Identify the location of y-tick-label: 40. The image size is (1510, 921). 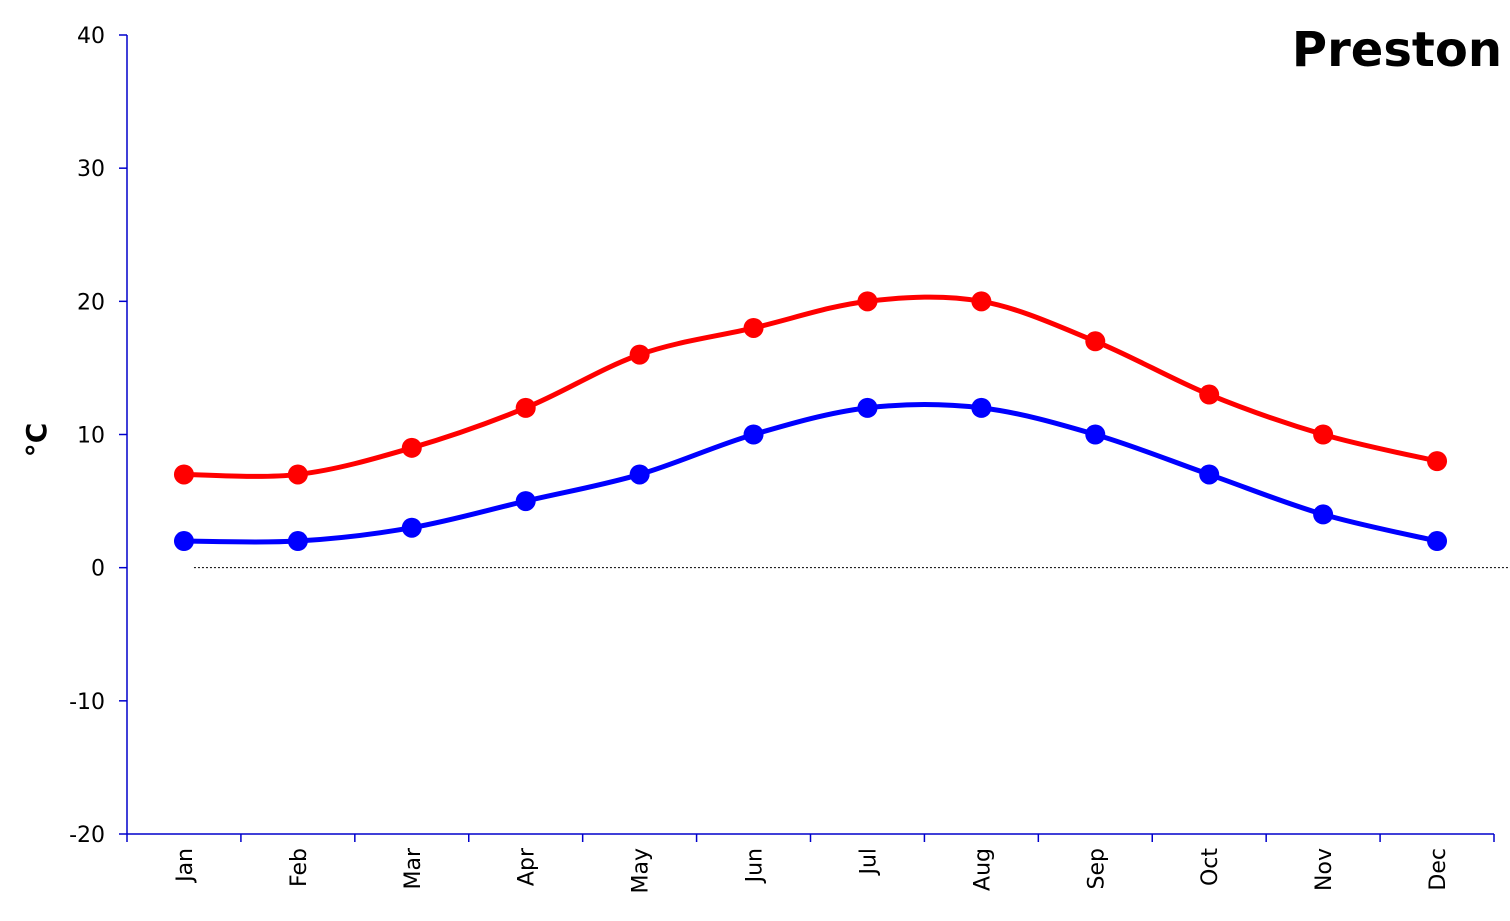
(91, 36).